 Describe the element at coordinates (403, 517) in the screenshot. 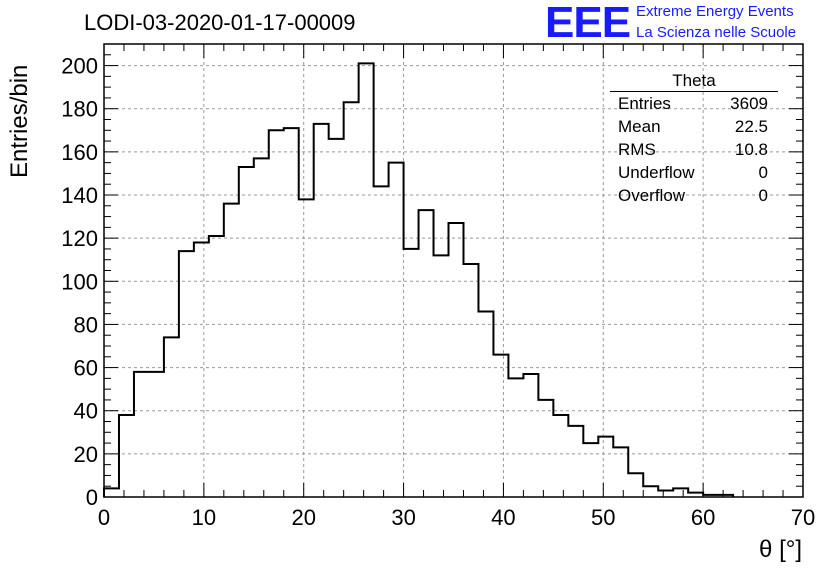

I see `x-tick-label: 30` at that location.